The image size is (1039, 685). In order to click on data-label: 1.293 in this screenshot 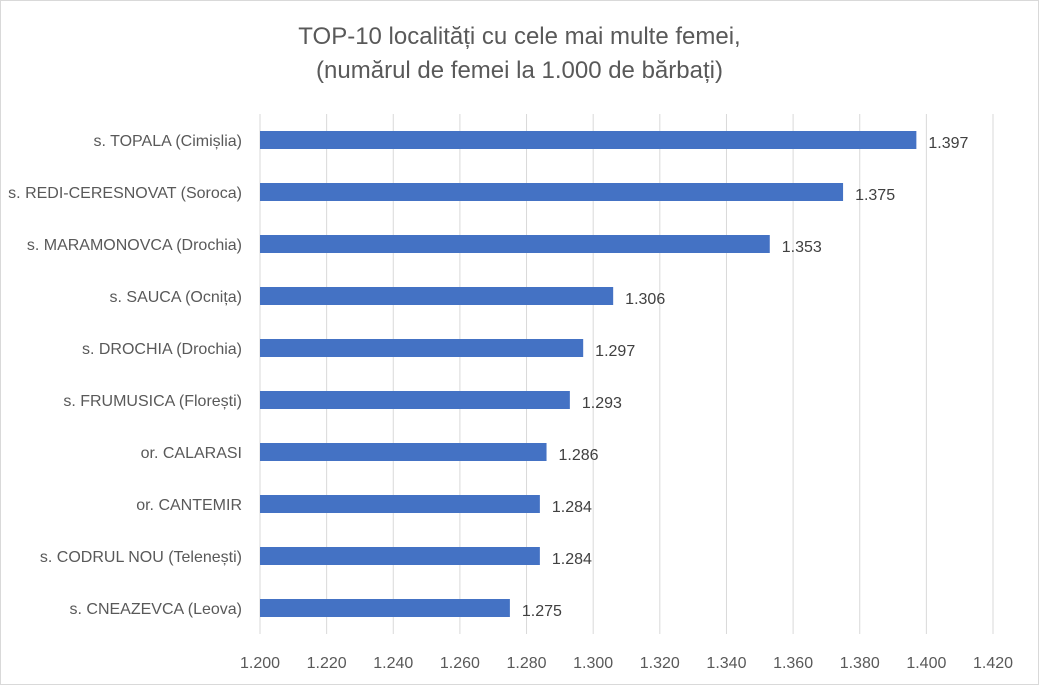, I will do `click(602, 403)`.